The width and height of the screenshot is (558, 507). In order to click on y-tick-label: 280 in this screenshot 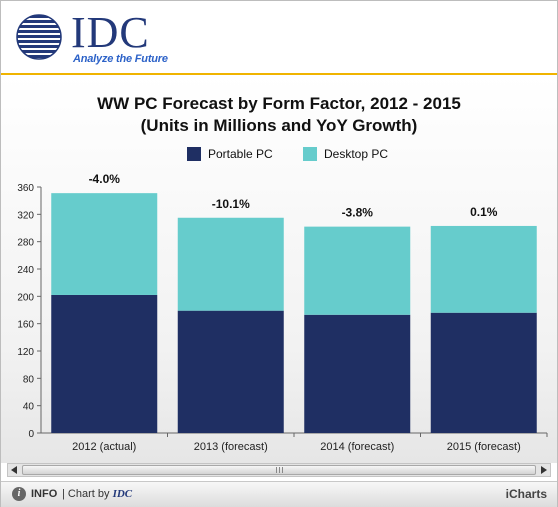, I will do `click(25, 243)`.